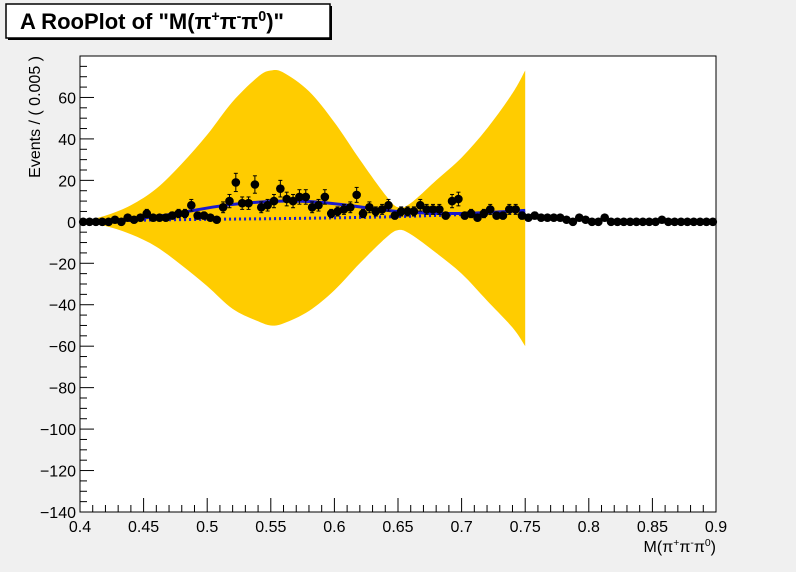 The image size is (796, 572). I want to click on y-tick-label: −20, so click(62, 264).